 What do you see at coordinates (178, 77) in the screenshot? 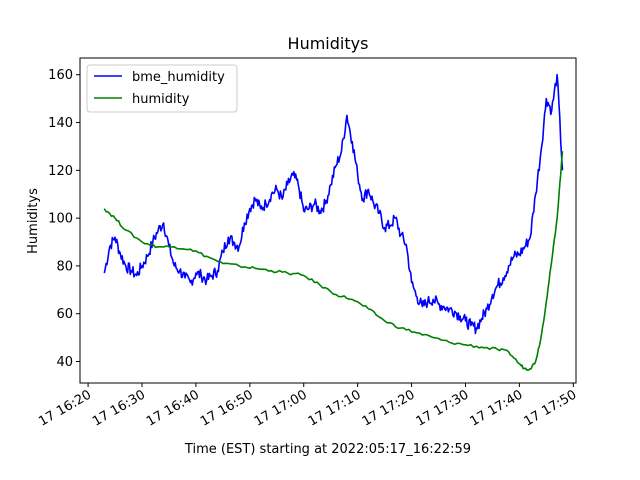
I see `legend-label-bme-humidity: bme_humidity` at bounding box center [178, 77].